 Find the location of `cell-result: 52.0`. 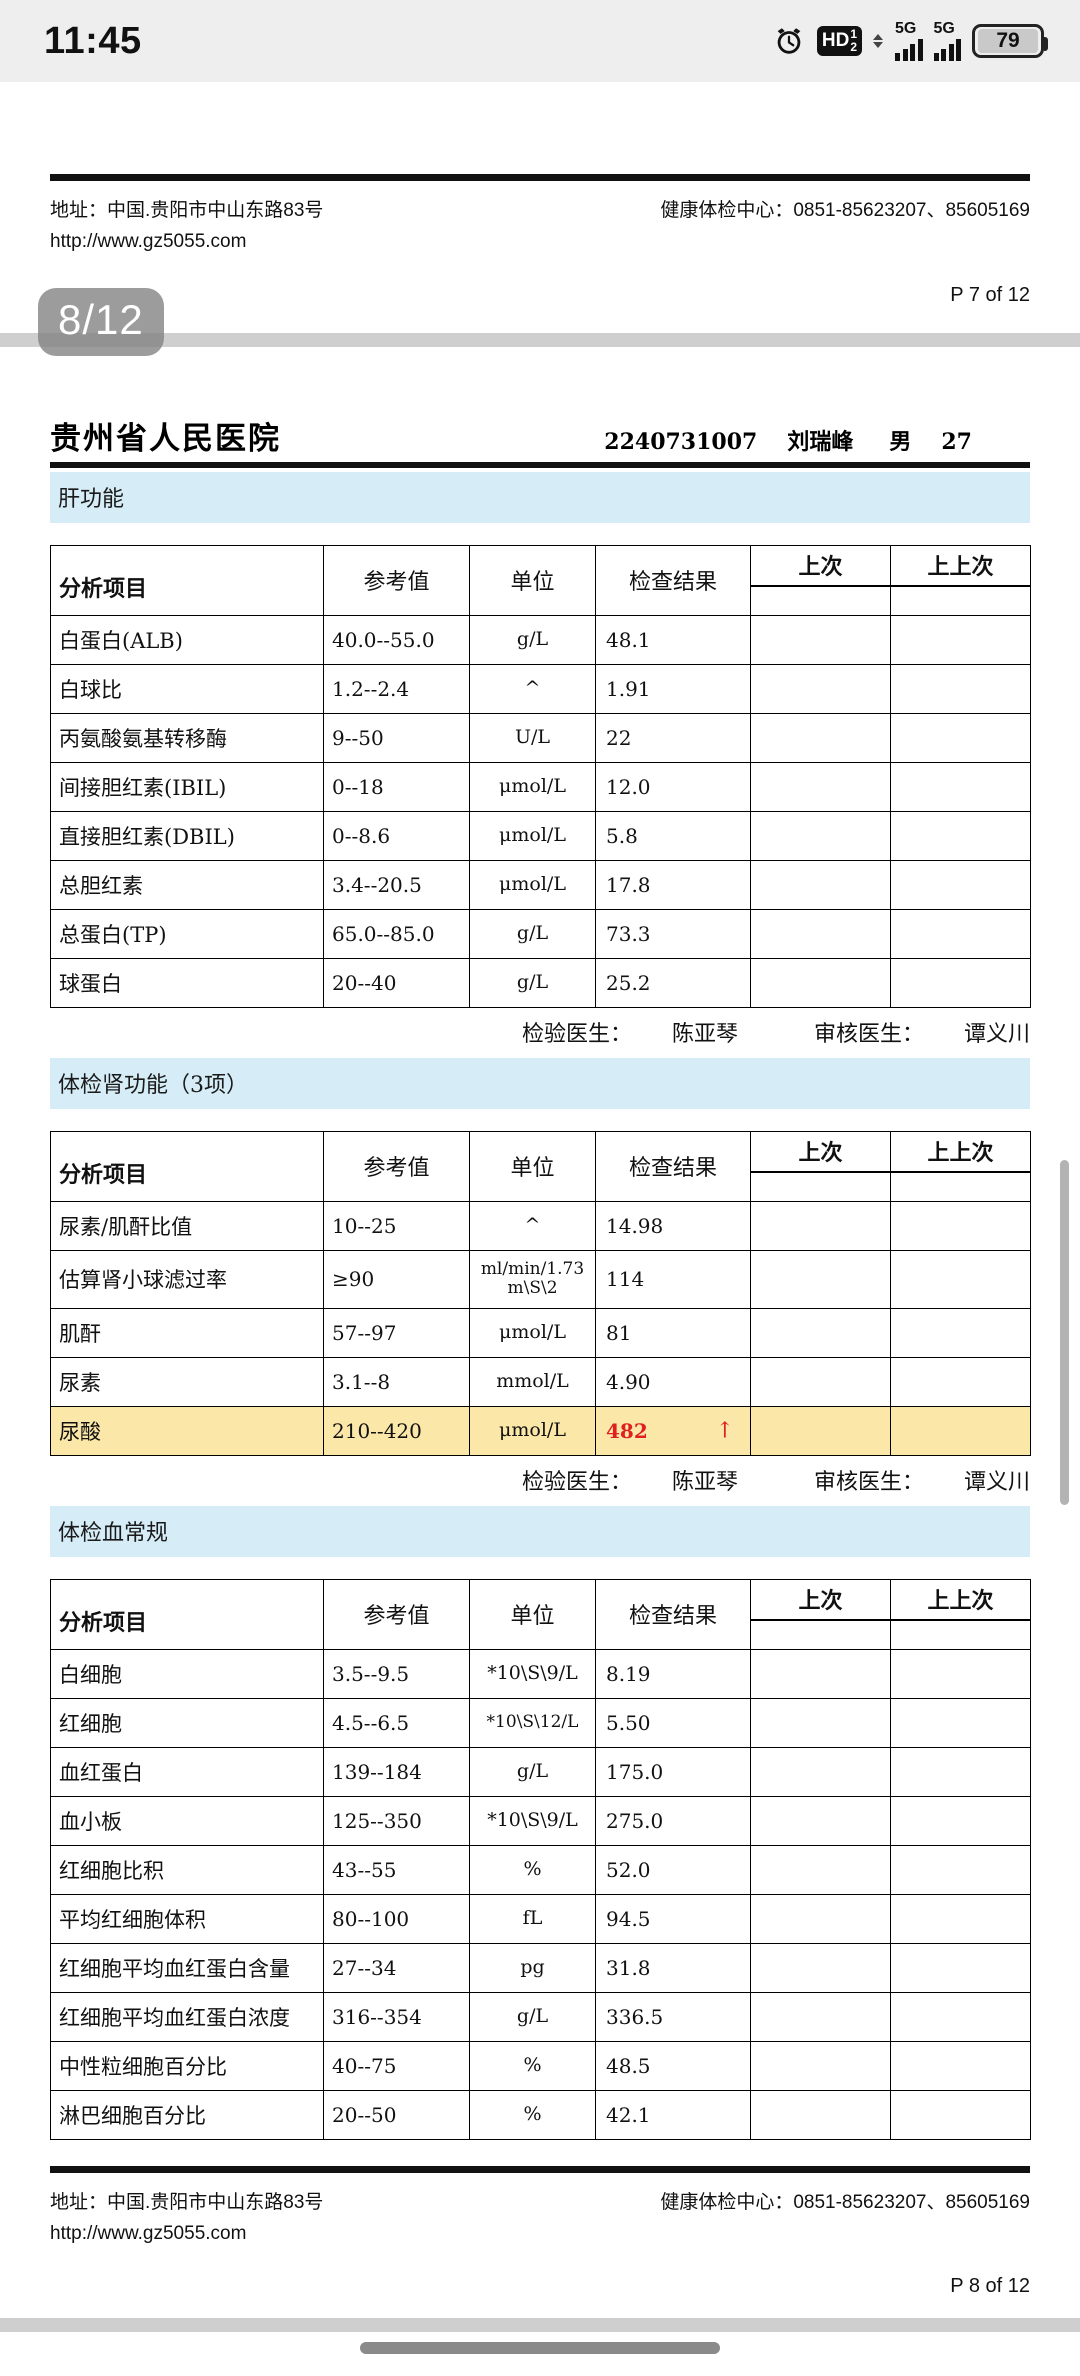

cell-result: 52.0 is located at coordinates (673, 1869).